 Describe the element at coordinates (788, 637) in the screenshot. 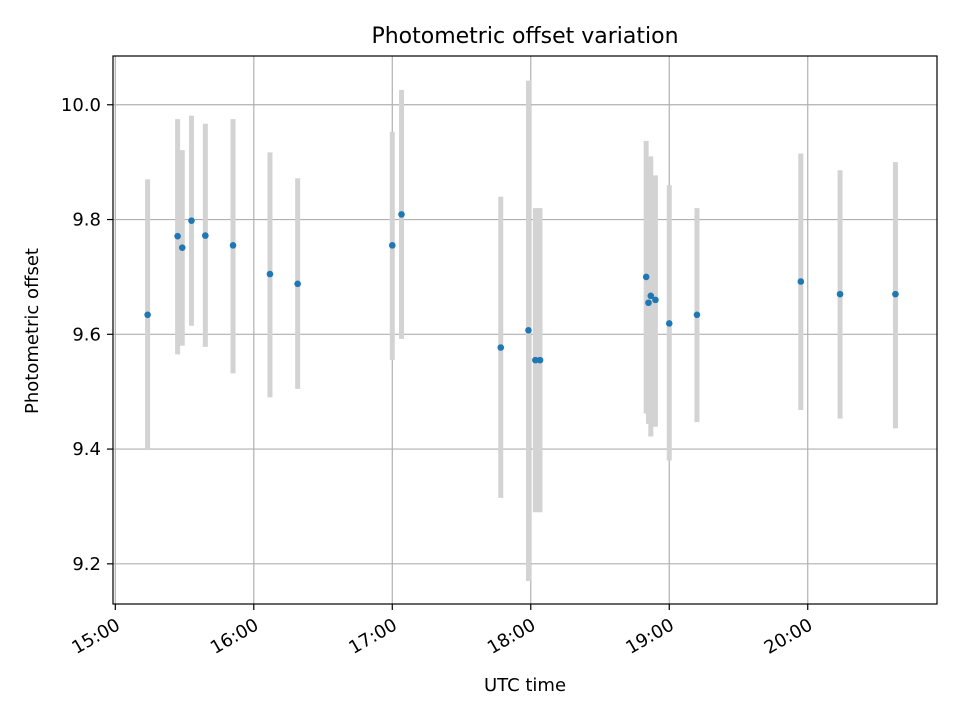

I see `x-tick-label: 20:00` at that location.